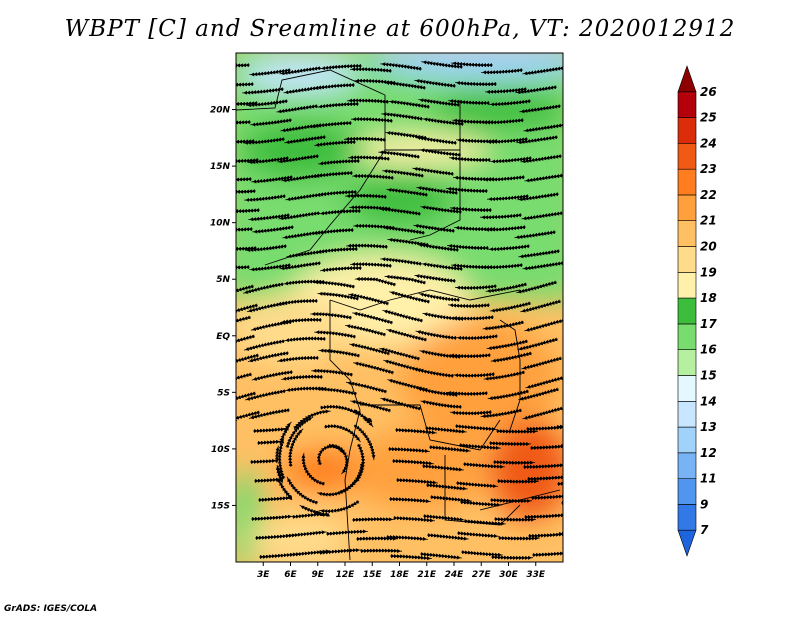  What do you see at coordinates (427, 575) in the screenshot?
I see `x-tick-label: 21E` at bounding box center [427, 575].